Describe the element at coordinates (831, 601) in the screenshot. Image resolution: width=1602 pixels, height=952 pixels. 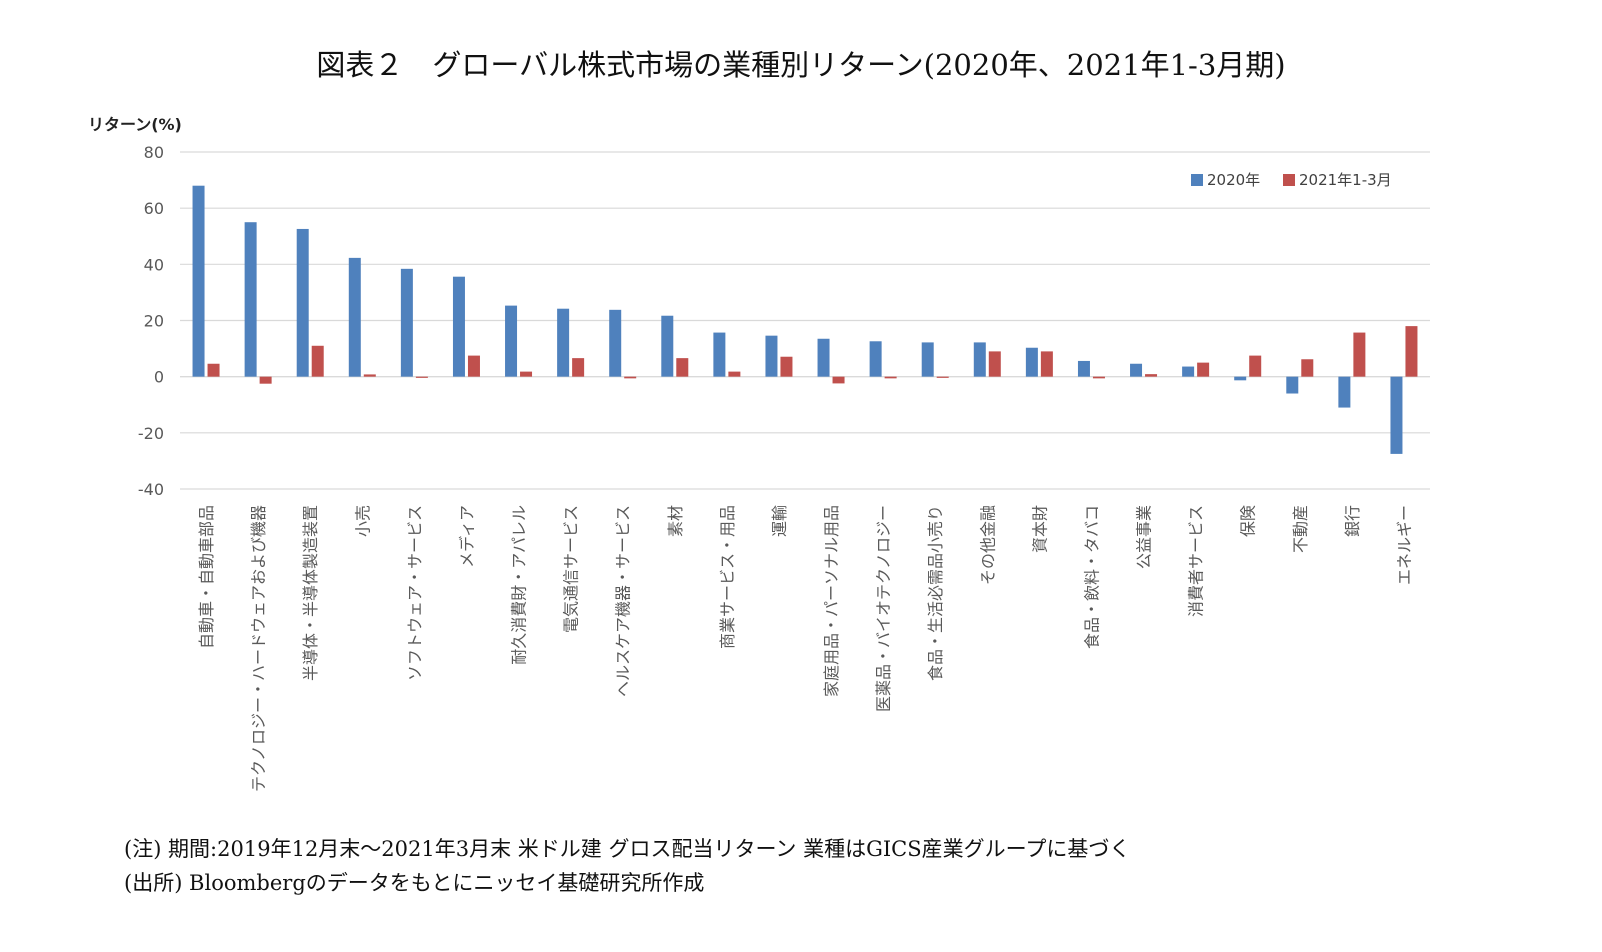
I see `x-tick-label: 家庭用品・パーソナル用品` at that location.